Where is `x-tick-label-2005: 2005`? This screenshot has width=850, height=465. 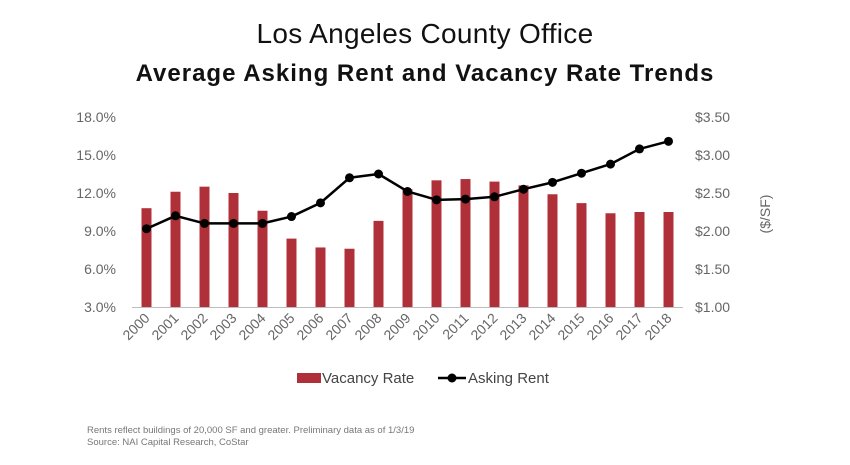
x-tick-label-2005: 2005 is located at coordinates (280, 326).